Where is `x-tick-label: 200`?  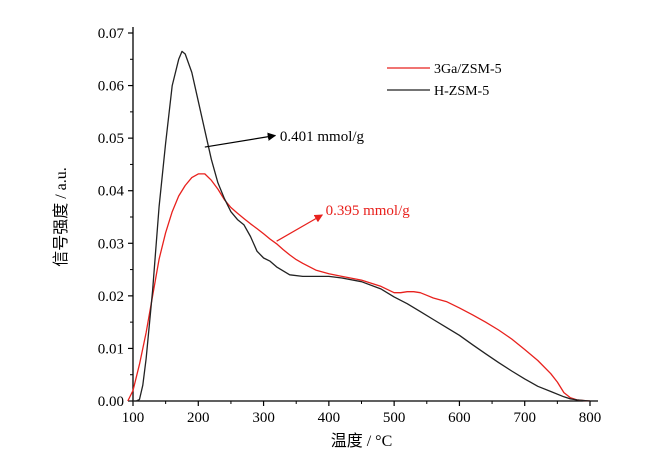
x-tick-label: 200 is located at coordinates (198, 418).